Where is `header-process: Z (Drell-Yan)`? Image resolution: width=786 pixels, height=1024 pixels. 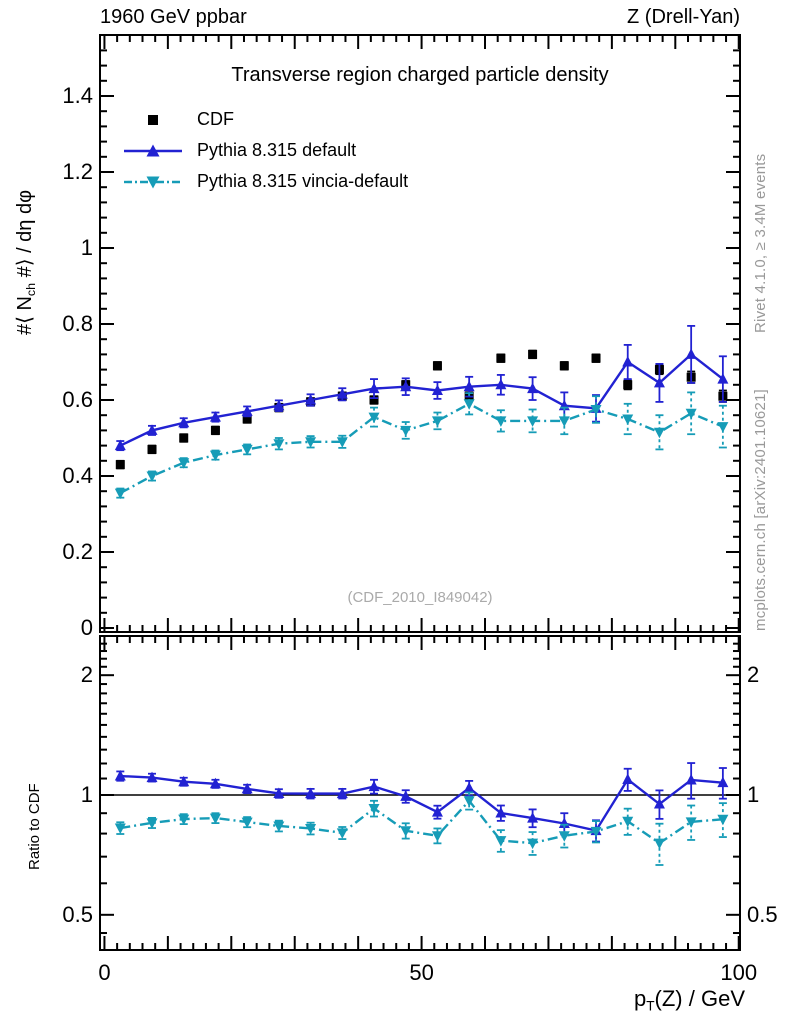 header-process: Z (Drell-Yan) is located at coordinates (683, 17).